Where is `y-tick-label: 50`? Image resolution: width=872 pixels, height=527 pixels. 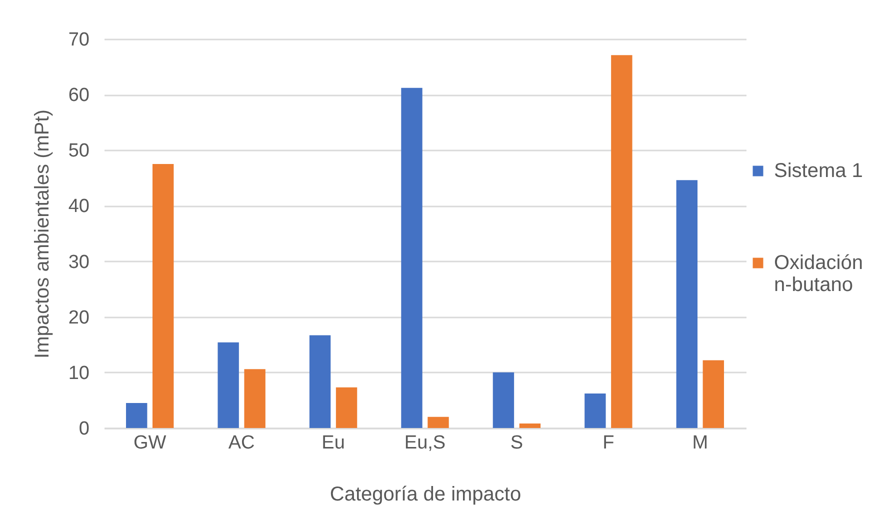 y-tick-label: 50 is located at coordinates (79, 151).